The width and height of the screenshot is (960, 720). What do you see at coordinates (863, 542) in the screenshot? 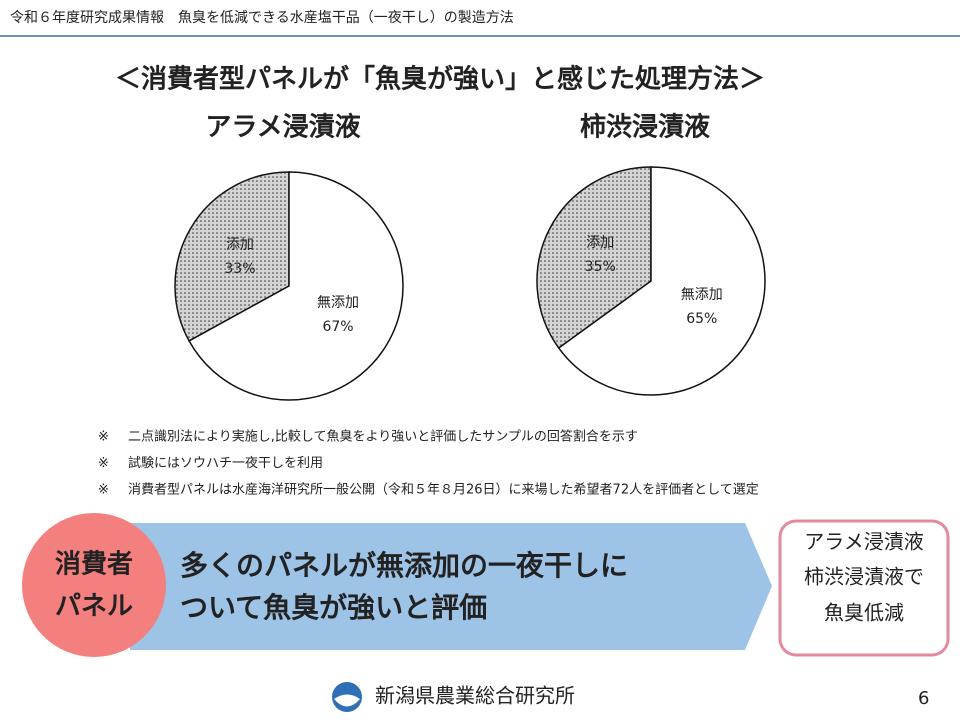
I see `conclusion-text: アラメ浸漬液` at bounding box center [863, 542].